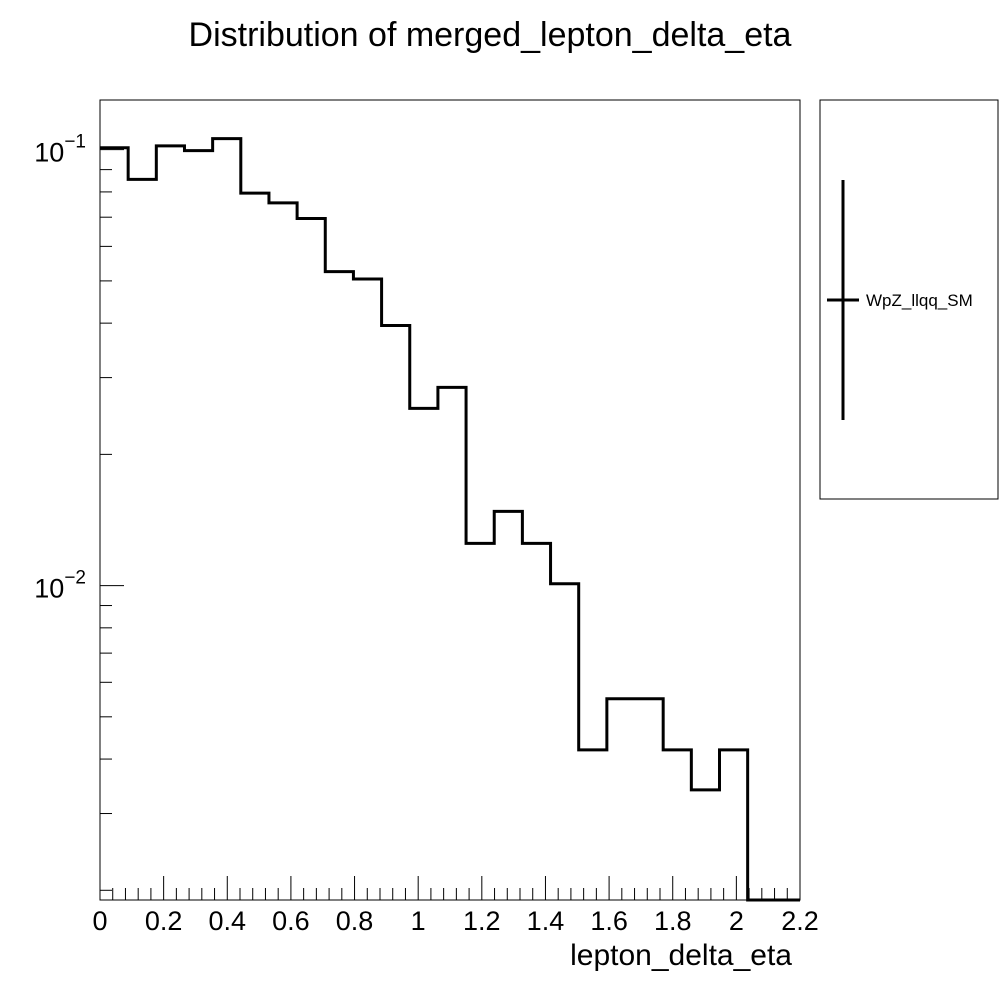 This screenshot has width=1000, height=1000. What do you see at coordinates (418, 921) in the screenshot?
I see `x-tick-label: 1` at bounding box center [418, 921].